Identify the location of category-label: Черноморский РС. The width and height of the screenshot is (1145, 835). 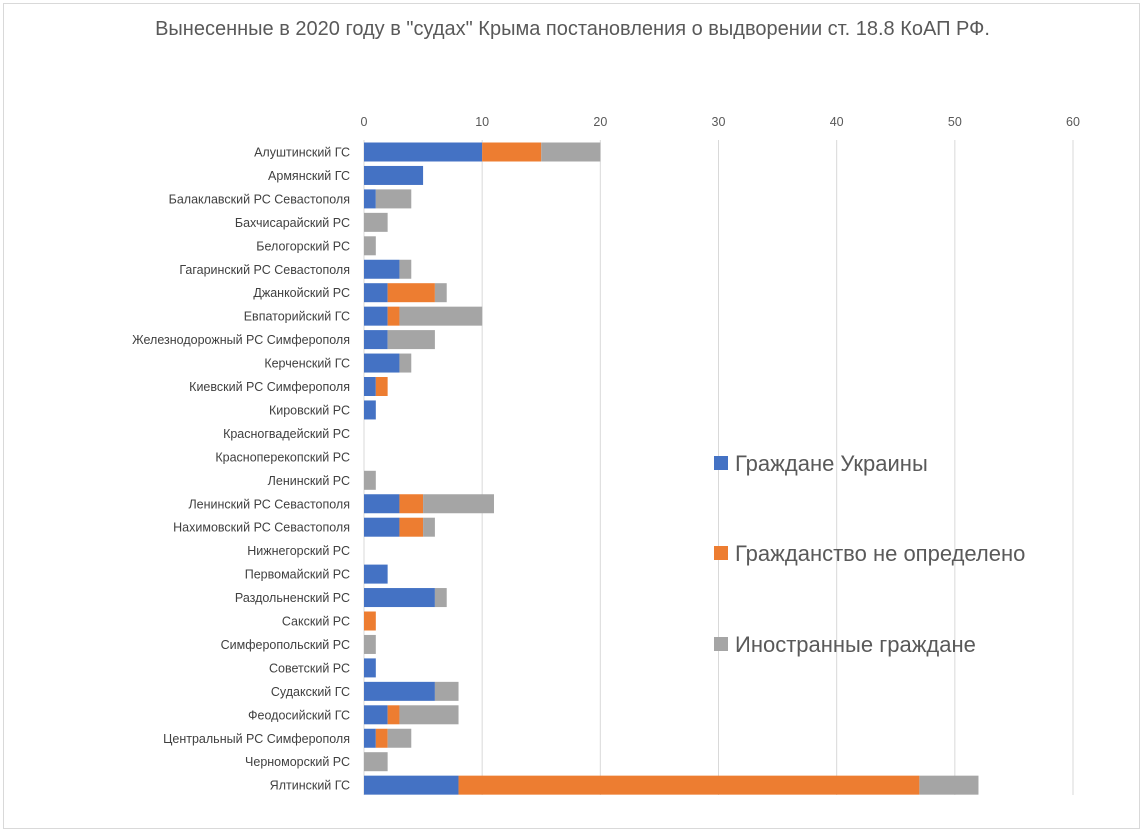
(297, 762).